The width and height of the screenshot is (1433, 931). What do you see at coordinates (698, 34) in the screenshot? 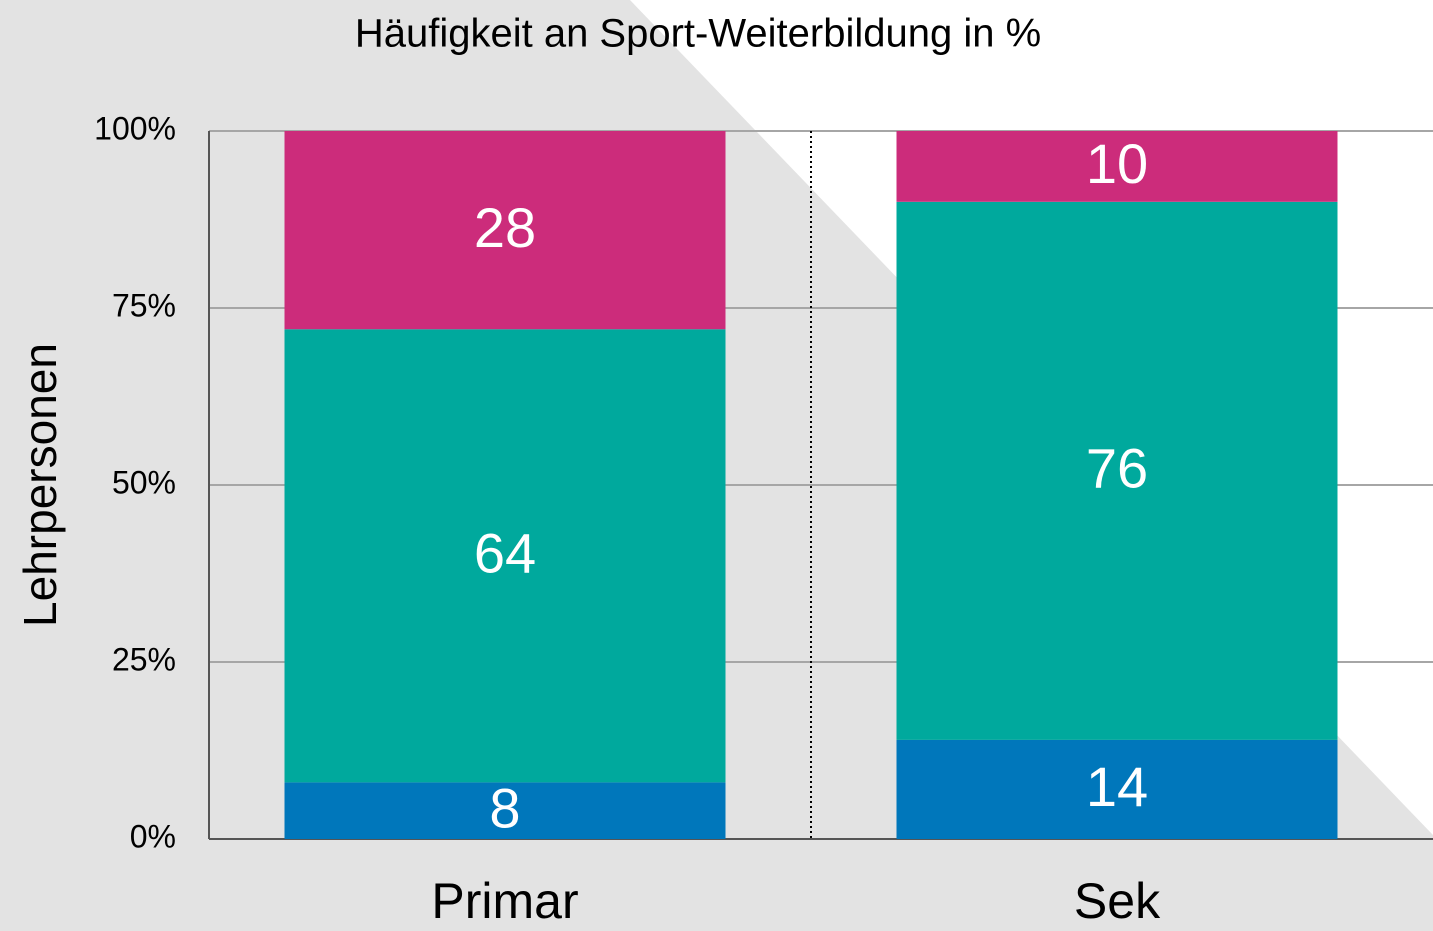
I see `chart-title: Häufigkeit an Sport-Weiterbildung in %` at bounding box center [698, 34].